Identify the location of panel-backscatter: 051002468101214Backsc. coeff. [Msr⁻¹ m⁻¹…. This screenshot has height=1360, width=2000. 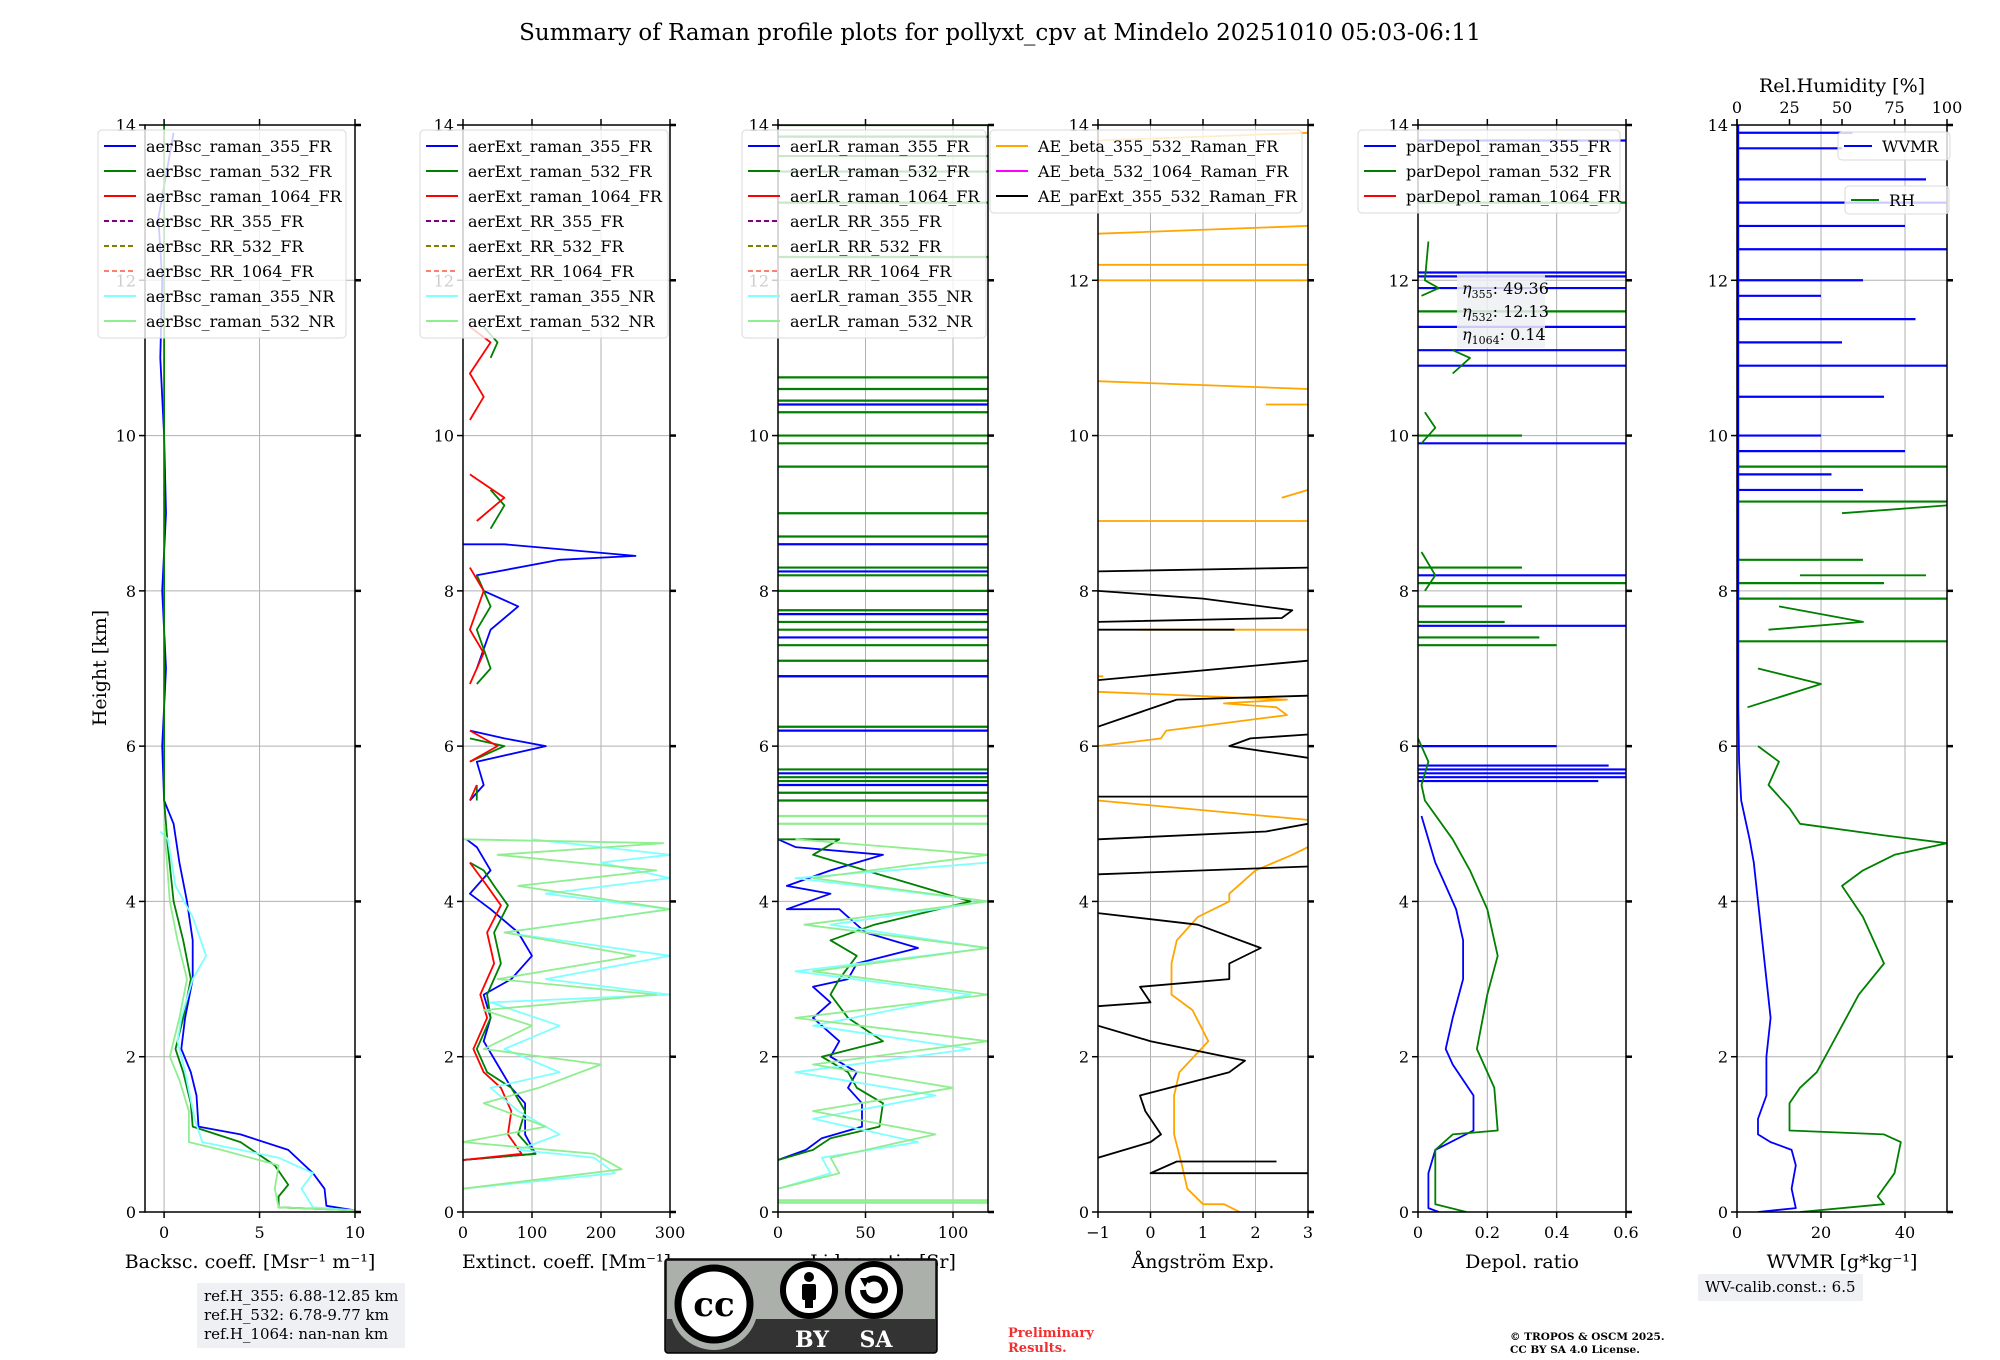
(236, 694).